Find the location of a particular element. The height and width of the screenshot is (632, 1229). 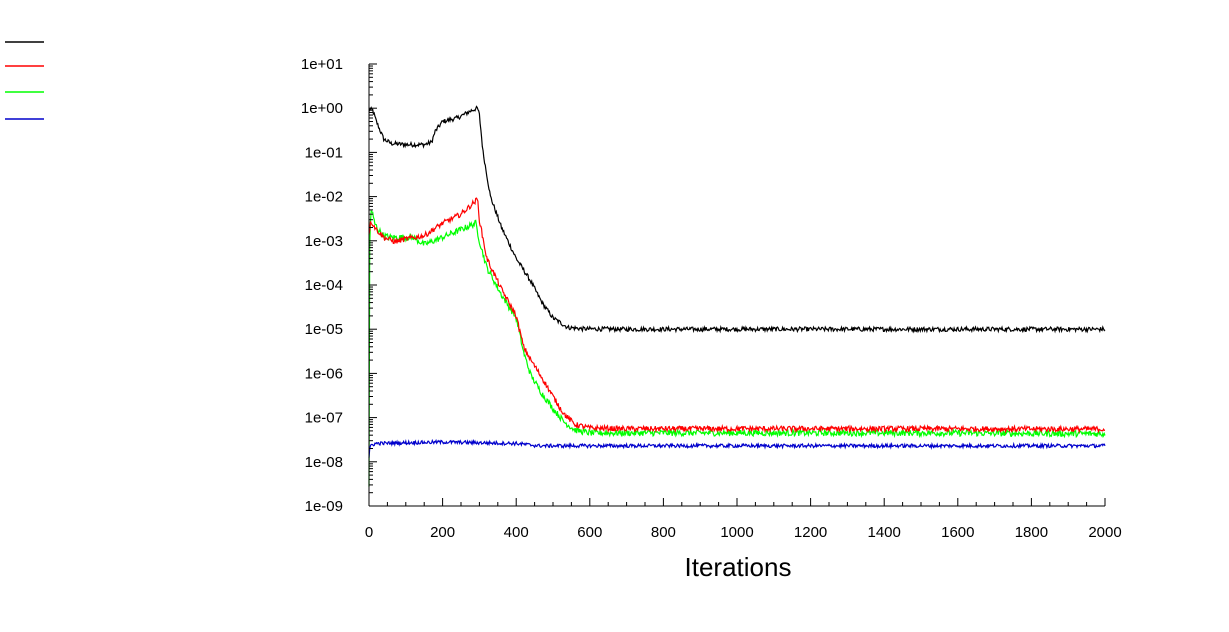

x-tick-label: 0 is located at coordinates (369, 532).